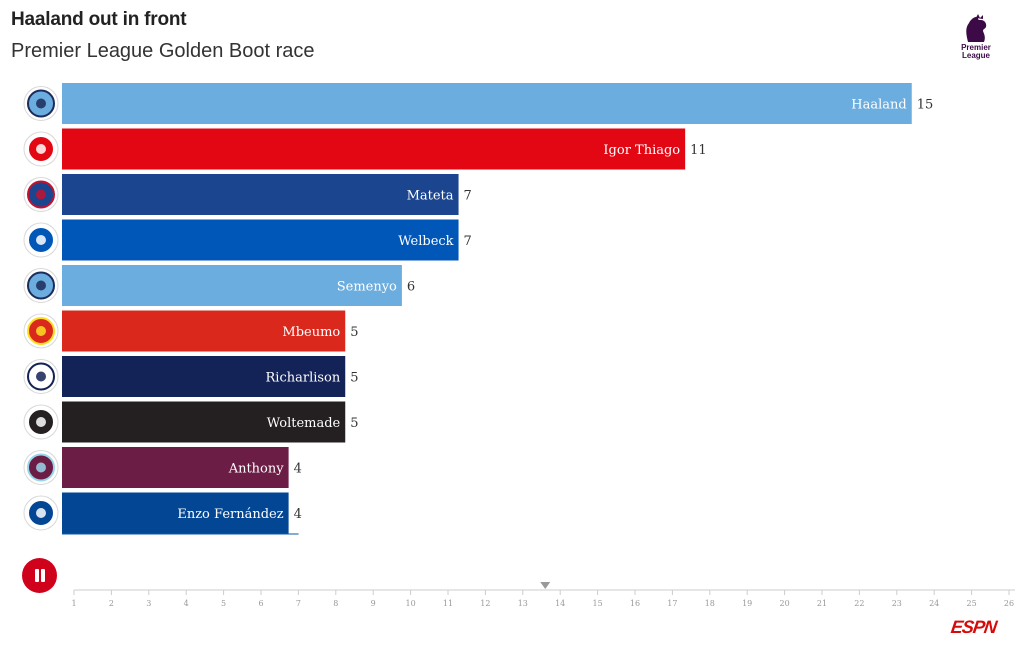  Describe the element at coordinates (878, 105) in the screenshot. I see `bar-label: Haaland` at that location.